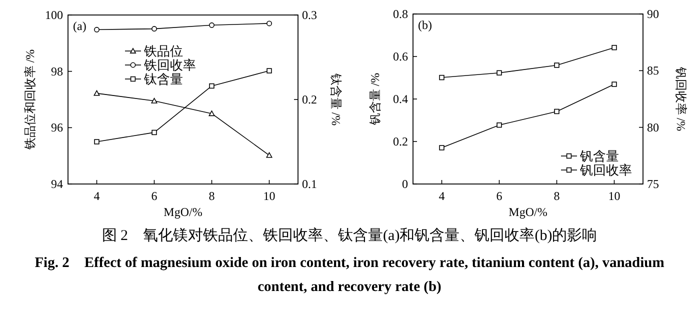 The height and width of the screenshot is (320, 699). Describe the element at coordinates (57, 184) in the screenshot. I see `y-tick-label: 94` at that location.